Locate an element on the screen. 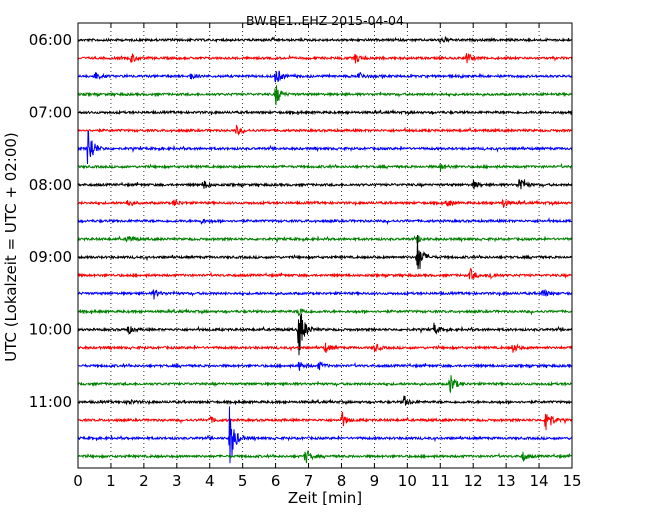 The image size is (650, 520). x-tick-label: 2 is located at coordinates (144, 481).